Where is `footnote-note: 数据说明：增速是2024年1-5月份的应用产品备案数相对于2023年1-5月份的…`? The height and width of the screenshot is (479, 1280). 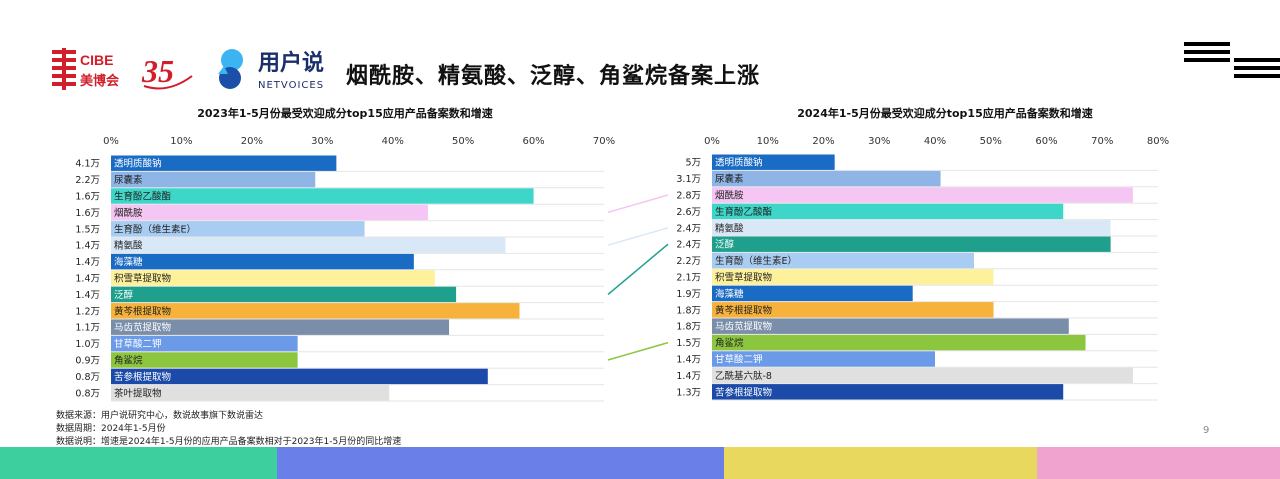 footnote-note: 数据说明：增速是2024年1-5月份的应用产品备案数相对于2023年1-5月份的… is located at coordinates (229, 442).